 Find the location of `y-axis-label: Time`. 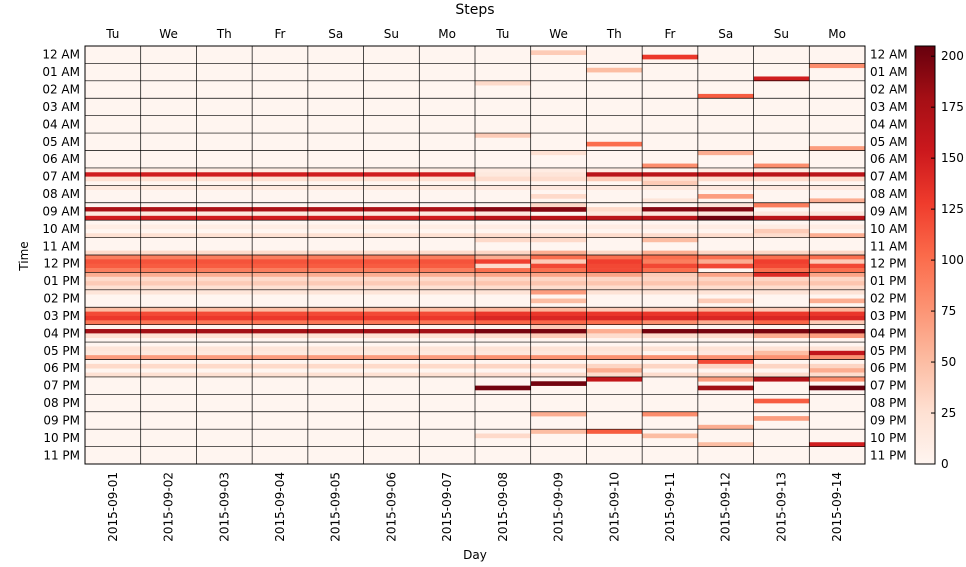

y-axis-label: Time is located at coordinates (24, 256).